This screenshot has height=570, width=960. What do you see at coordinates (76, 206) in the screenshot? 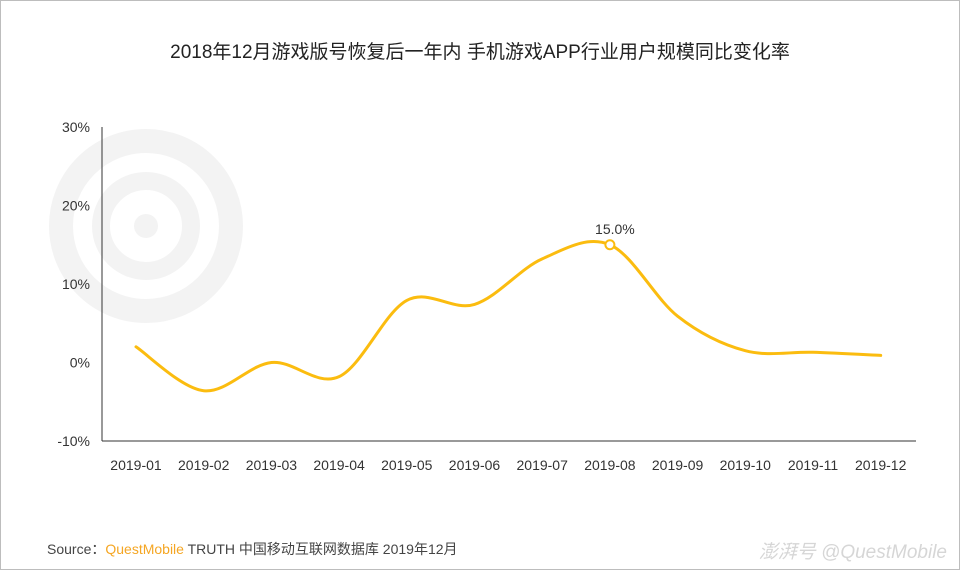
I see `y-tick-label: 20%` at bounding box center [76, 206].